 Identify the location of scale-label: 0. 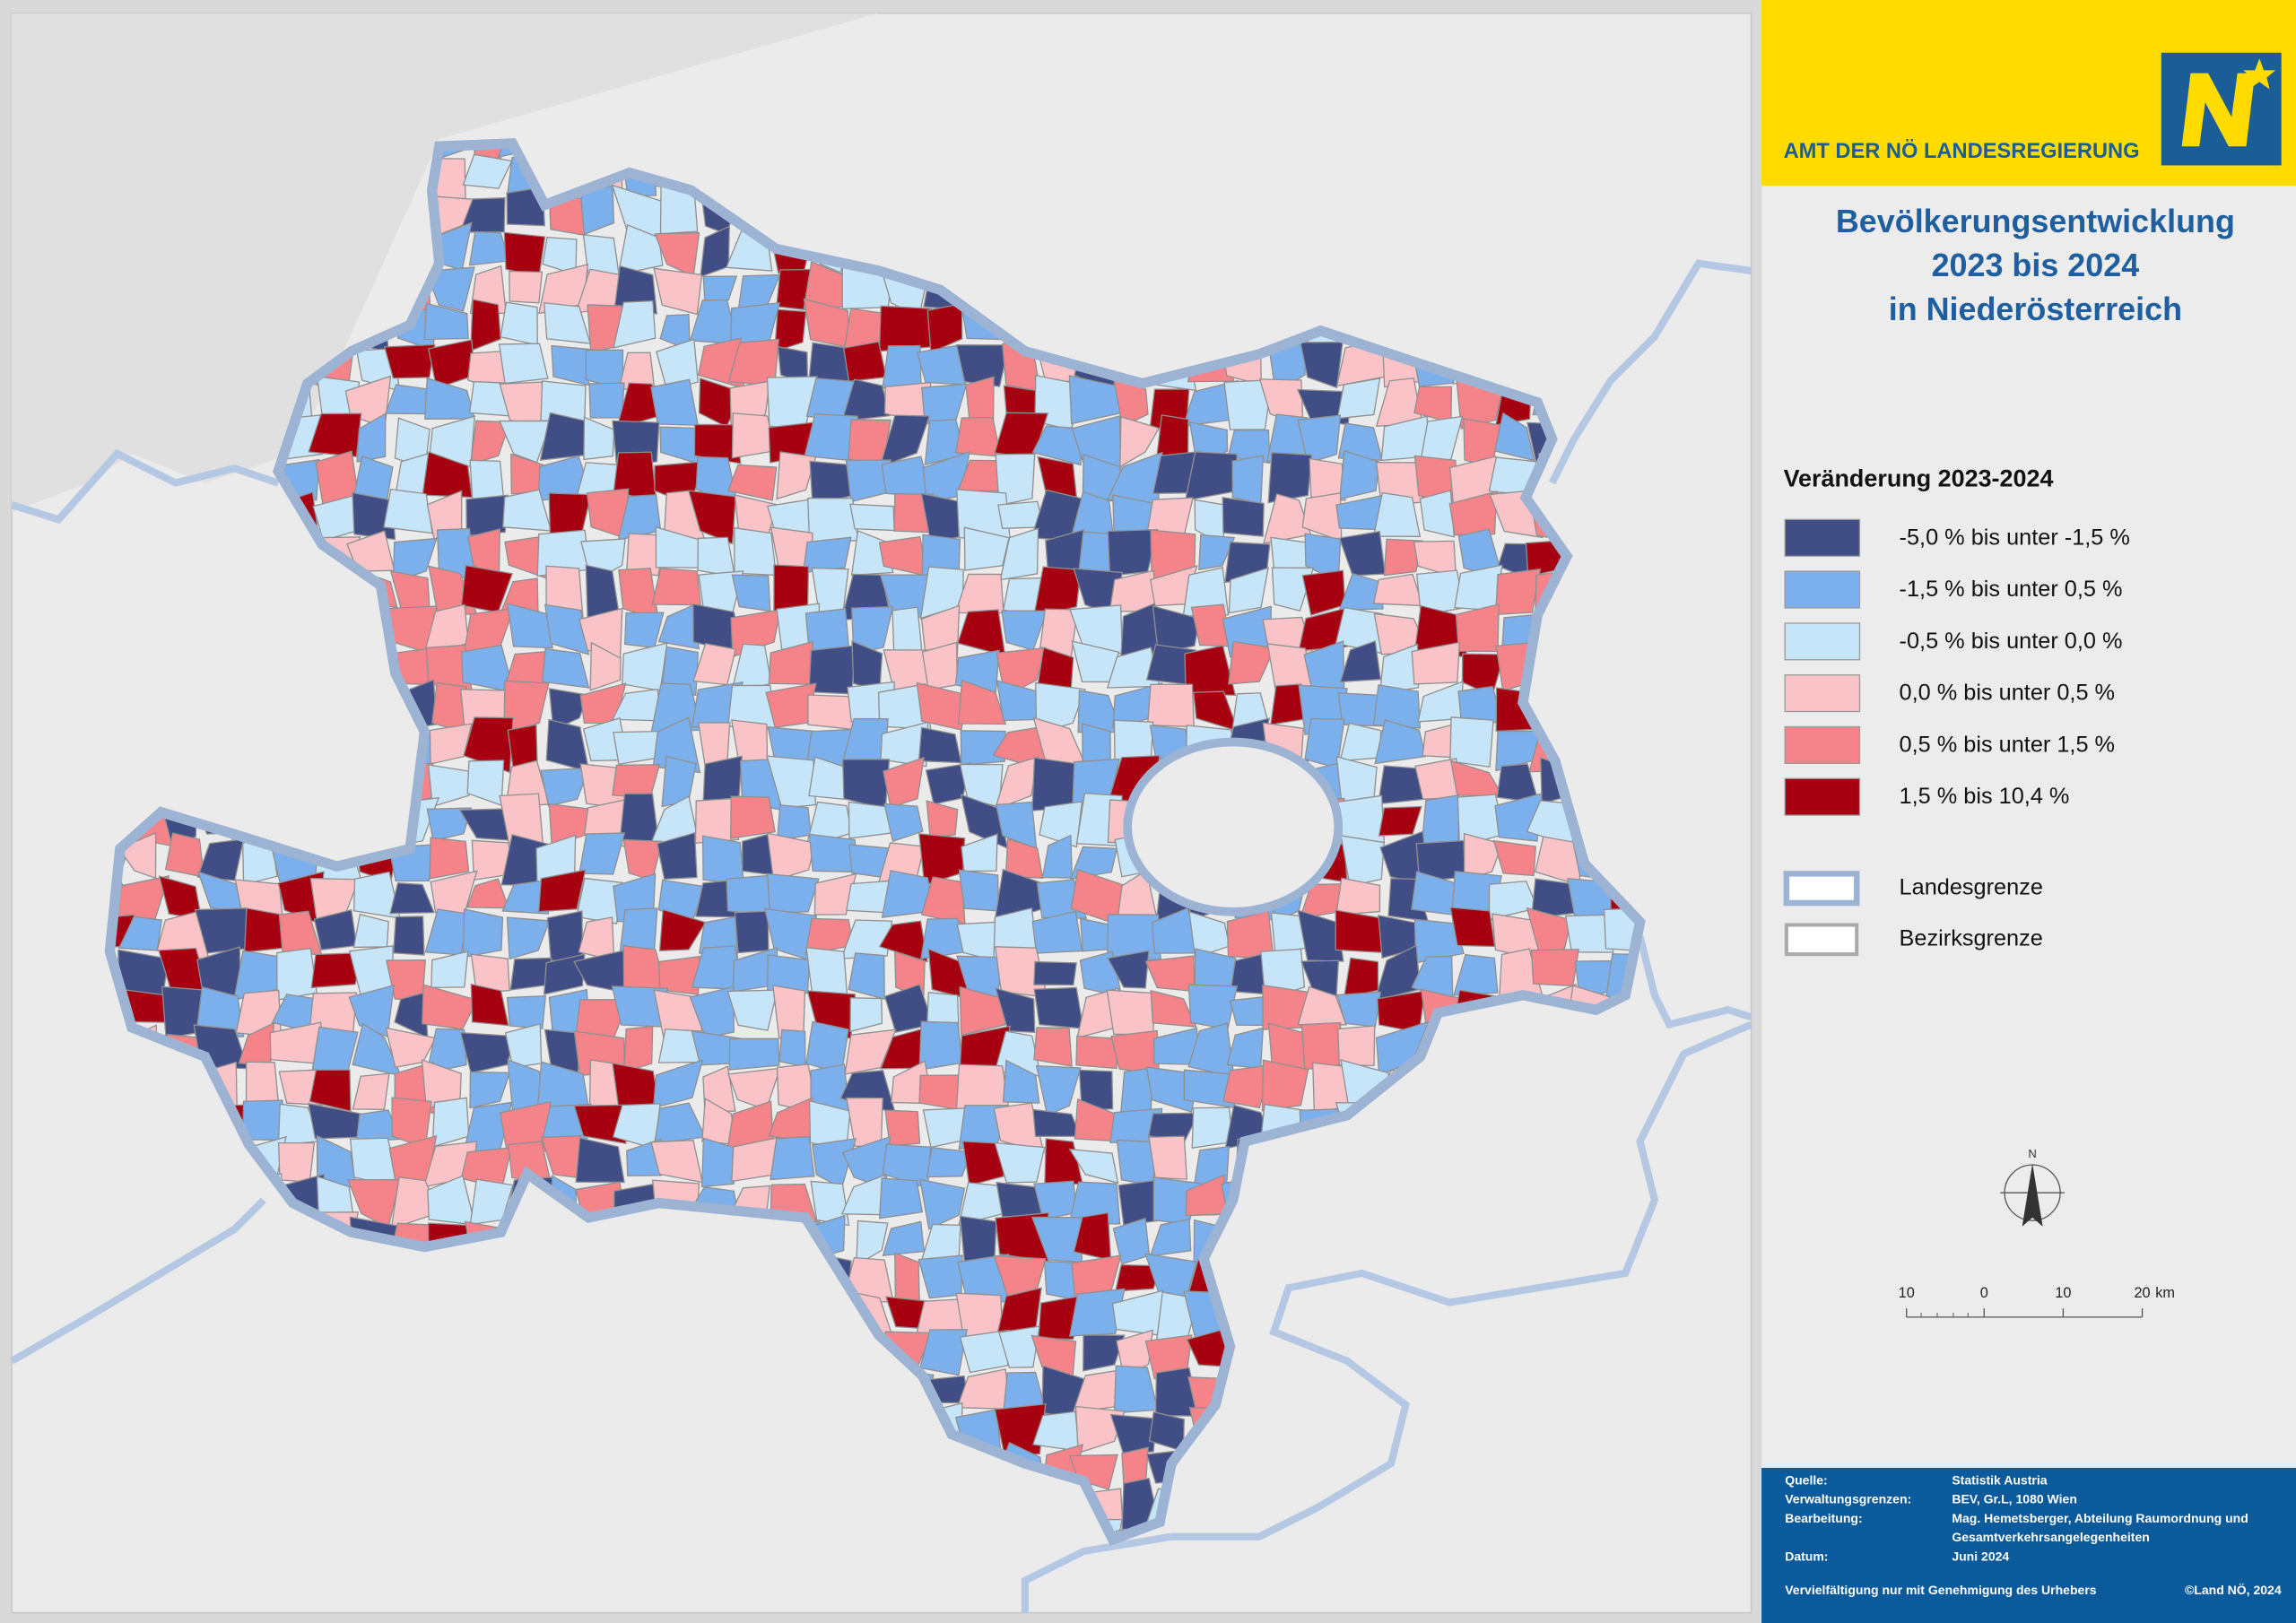
(1984, 1293).